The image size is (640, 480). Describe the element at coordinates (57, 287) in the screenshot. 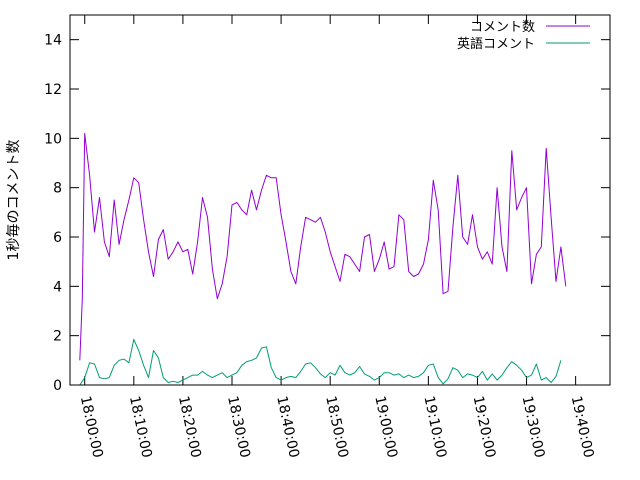

I see `y-tick-label: 4` at that location.